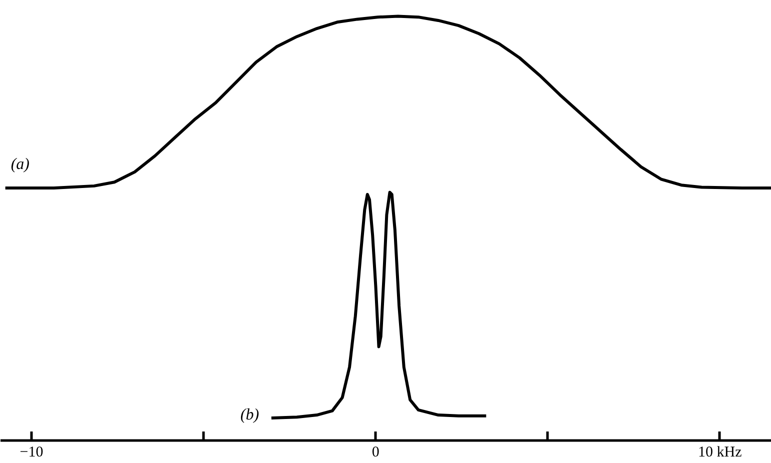 The width and height of the screenshot is (771, 463). Describe the element at coordinates (376, 452) in the screenshot. I see `x-tick-label: 0` at that location.